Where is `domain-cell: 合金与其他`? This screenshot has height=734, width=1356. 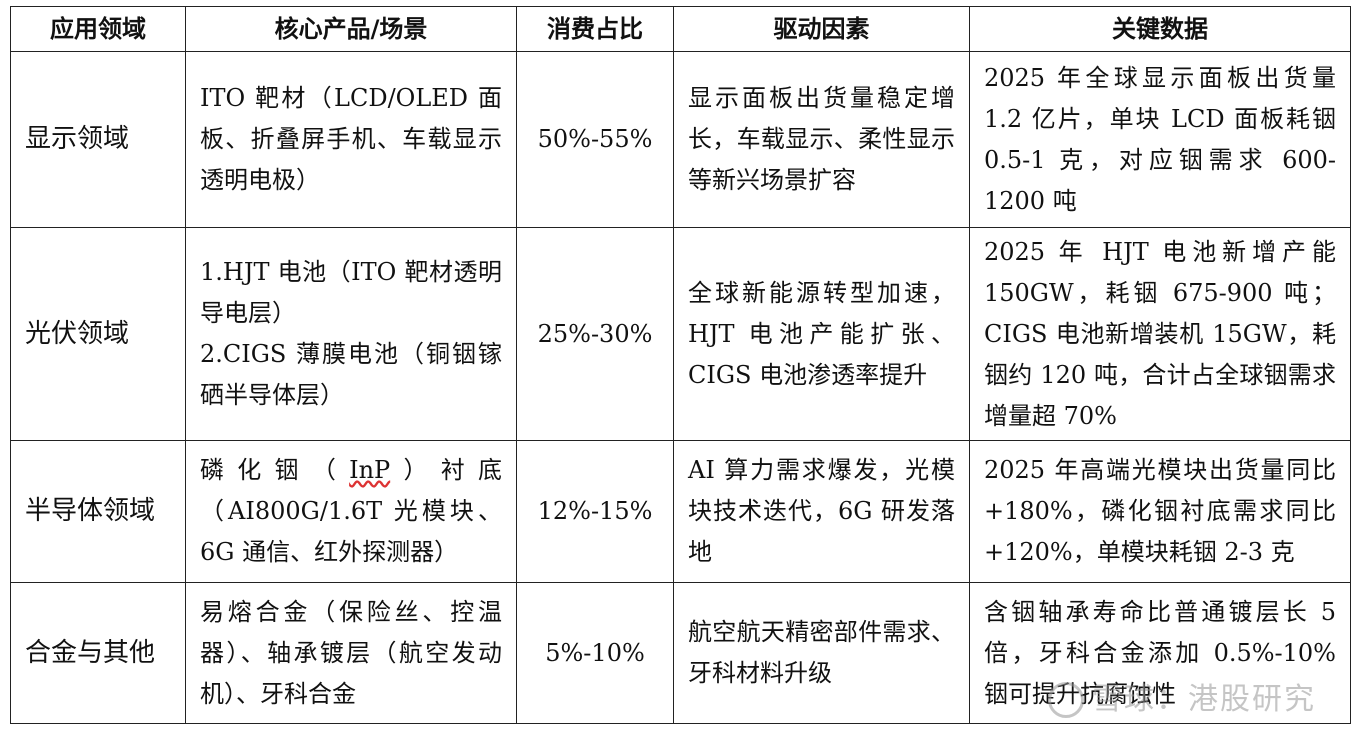 domain-cell: 合金与其他 is located at coordinates (98, 653).